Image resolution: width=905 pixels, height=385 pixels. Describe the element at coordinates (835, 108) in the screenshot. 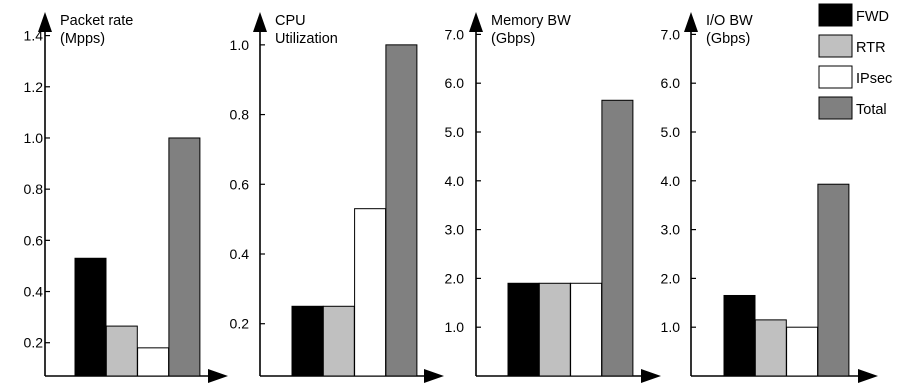

I see `legend-swatch-total` at that location.